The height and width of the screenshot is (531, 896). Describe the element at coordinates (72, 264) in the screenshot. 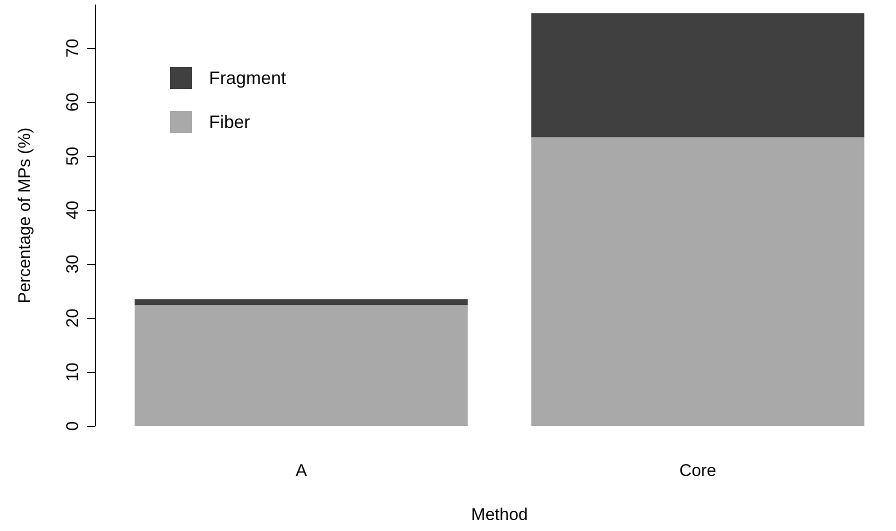

I see `y-tick-label: 30` at that location.